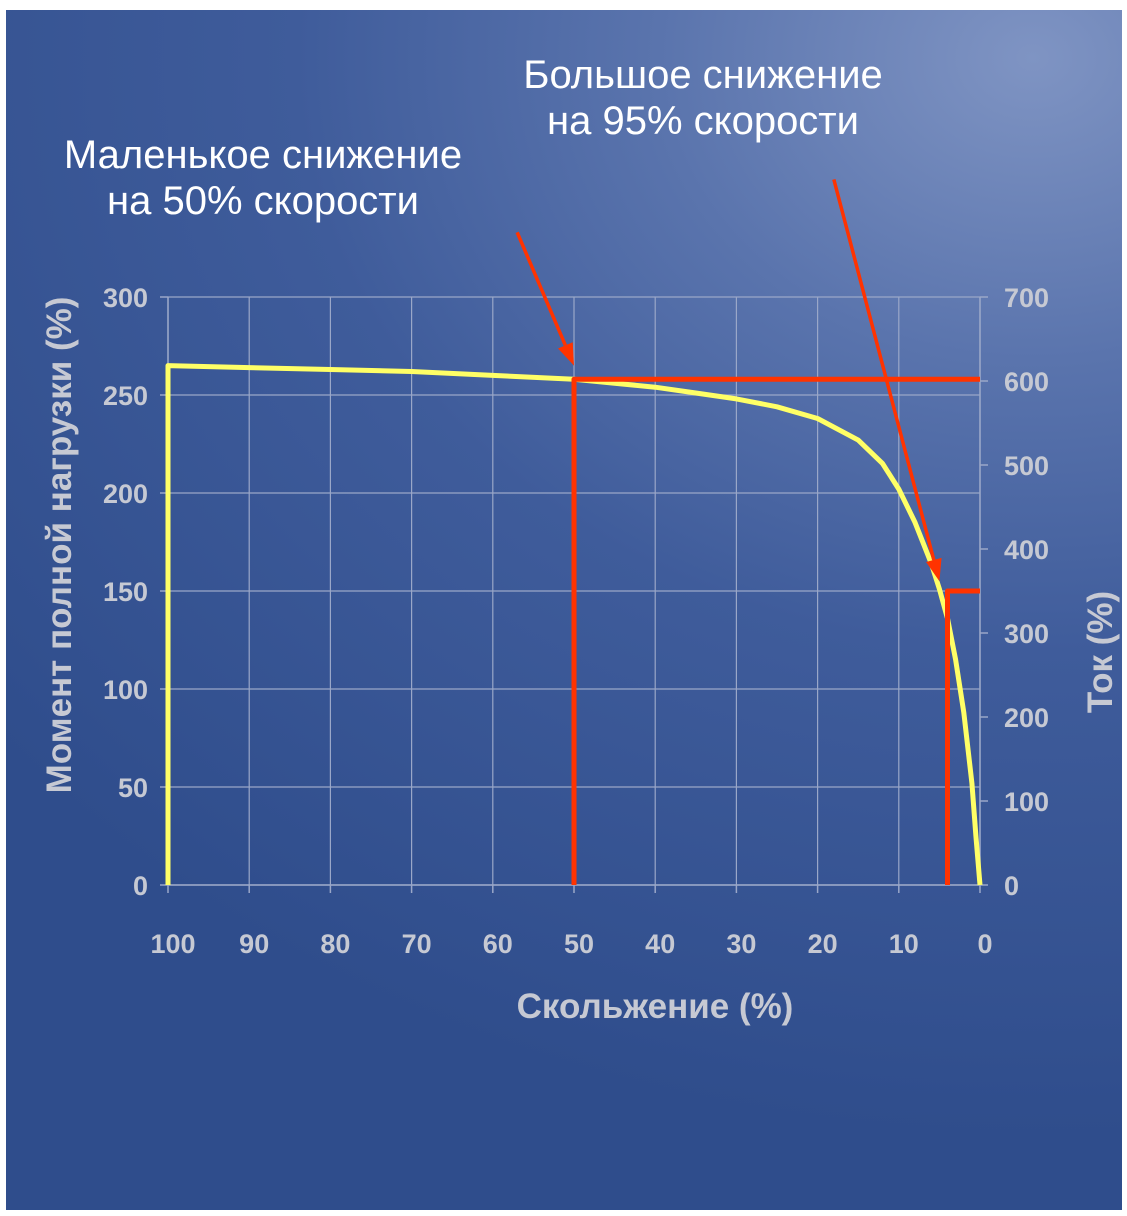  Describe the element at coordinates (125, 690) in the screenshot. I see `y-tick-label: 100` at that location.